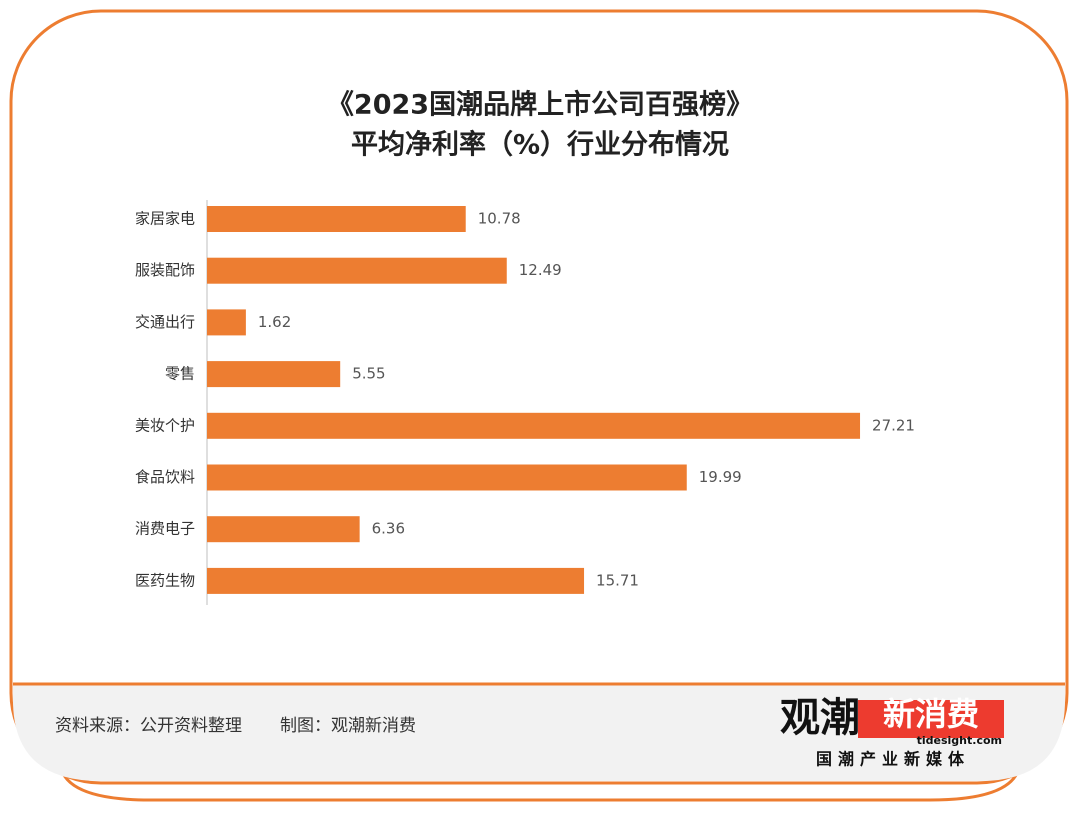 The height and width of the screenshot is (822, 1080). Describe the element at coordinates (931, 714) in the screenshot. I see `logo-main-b: 新消费` at that location.